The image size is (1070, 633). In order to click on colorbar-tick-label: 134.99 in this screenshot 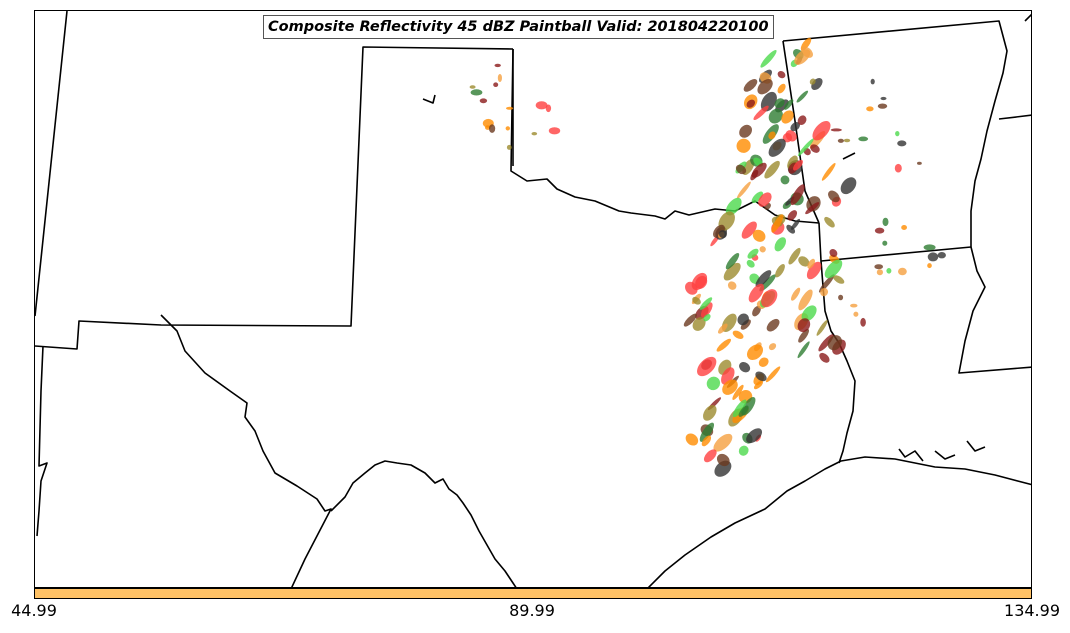, I will do `click(1032, 610)`.